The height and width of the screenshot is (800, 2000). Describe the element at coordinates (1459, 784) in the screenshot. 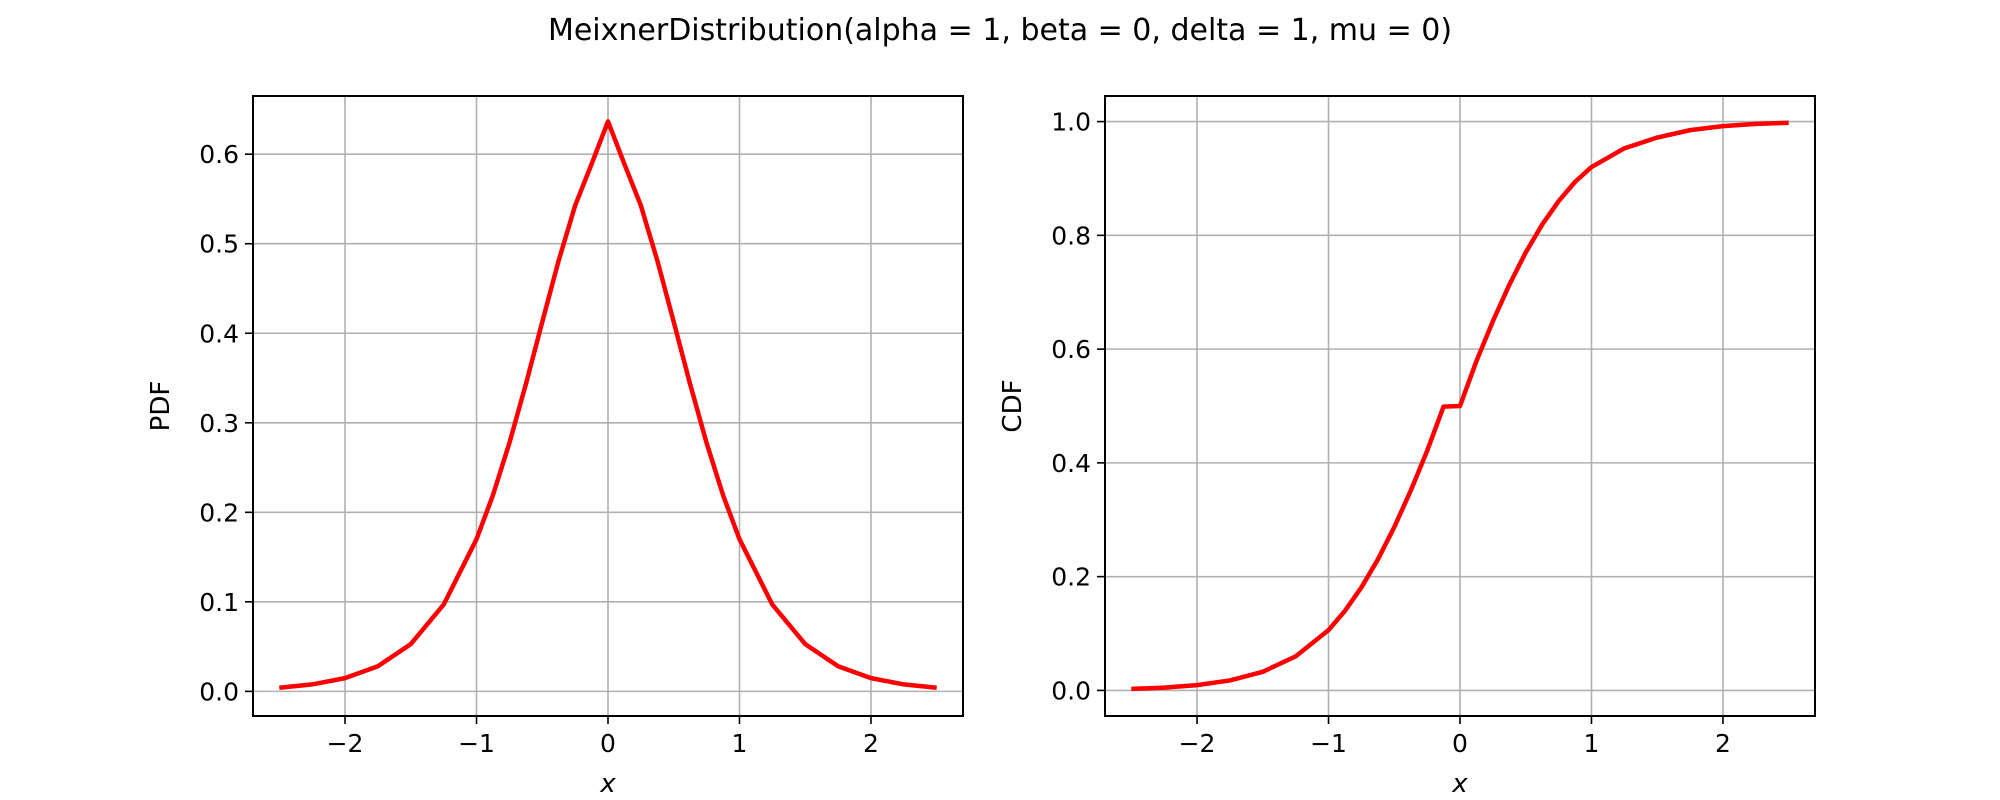

I see `cdf-x-axis-label: x` at that location.